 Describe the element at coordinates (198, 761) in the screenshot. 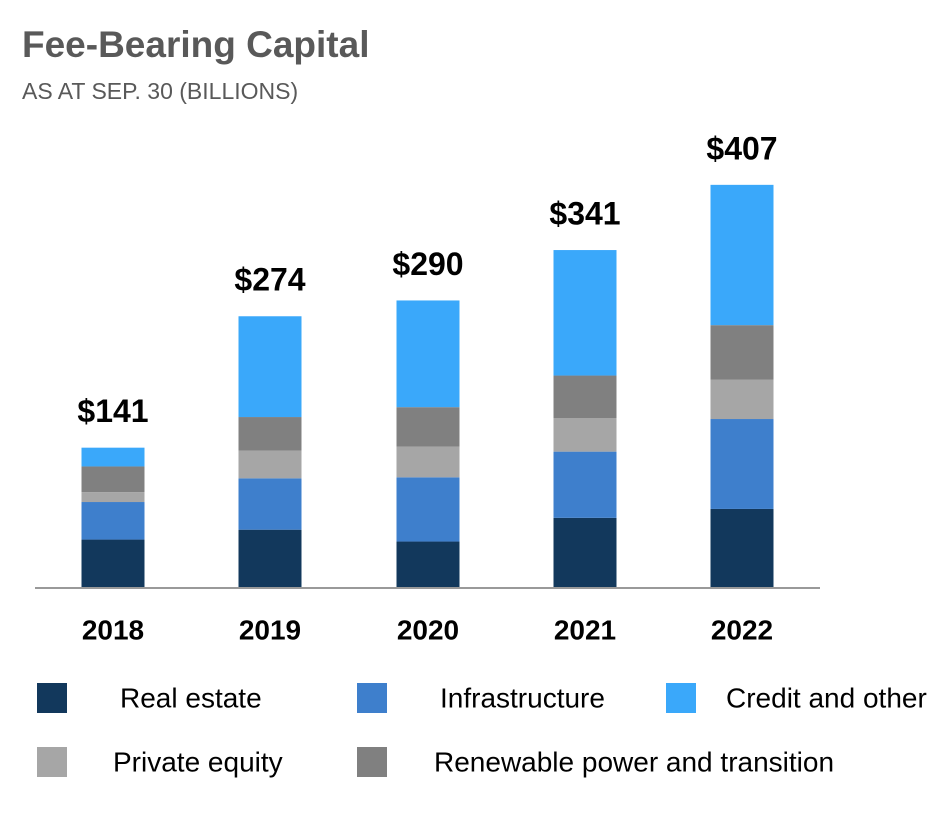

I see `legend-label: Private equity` at that location.